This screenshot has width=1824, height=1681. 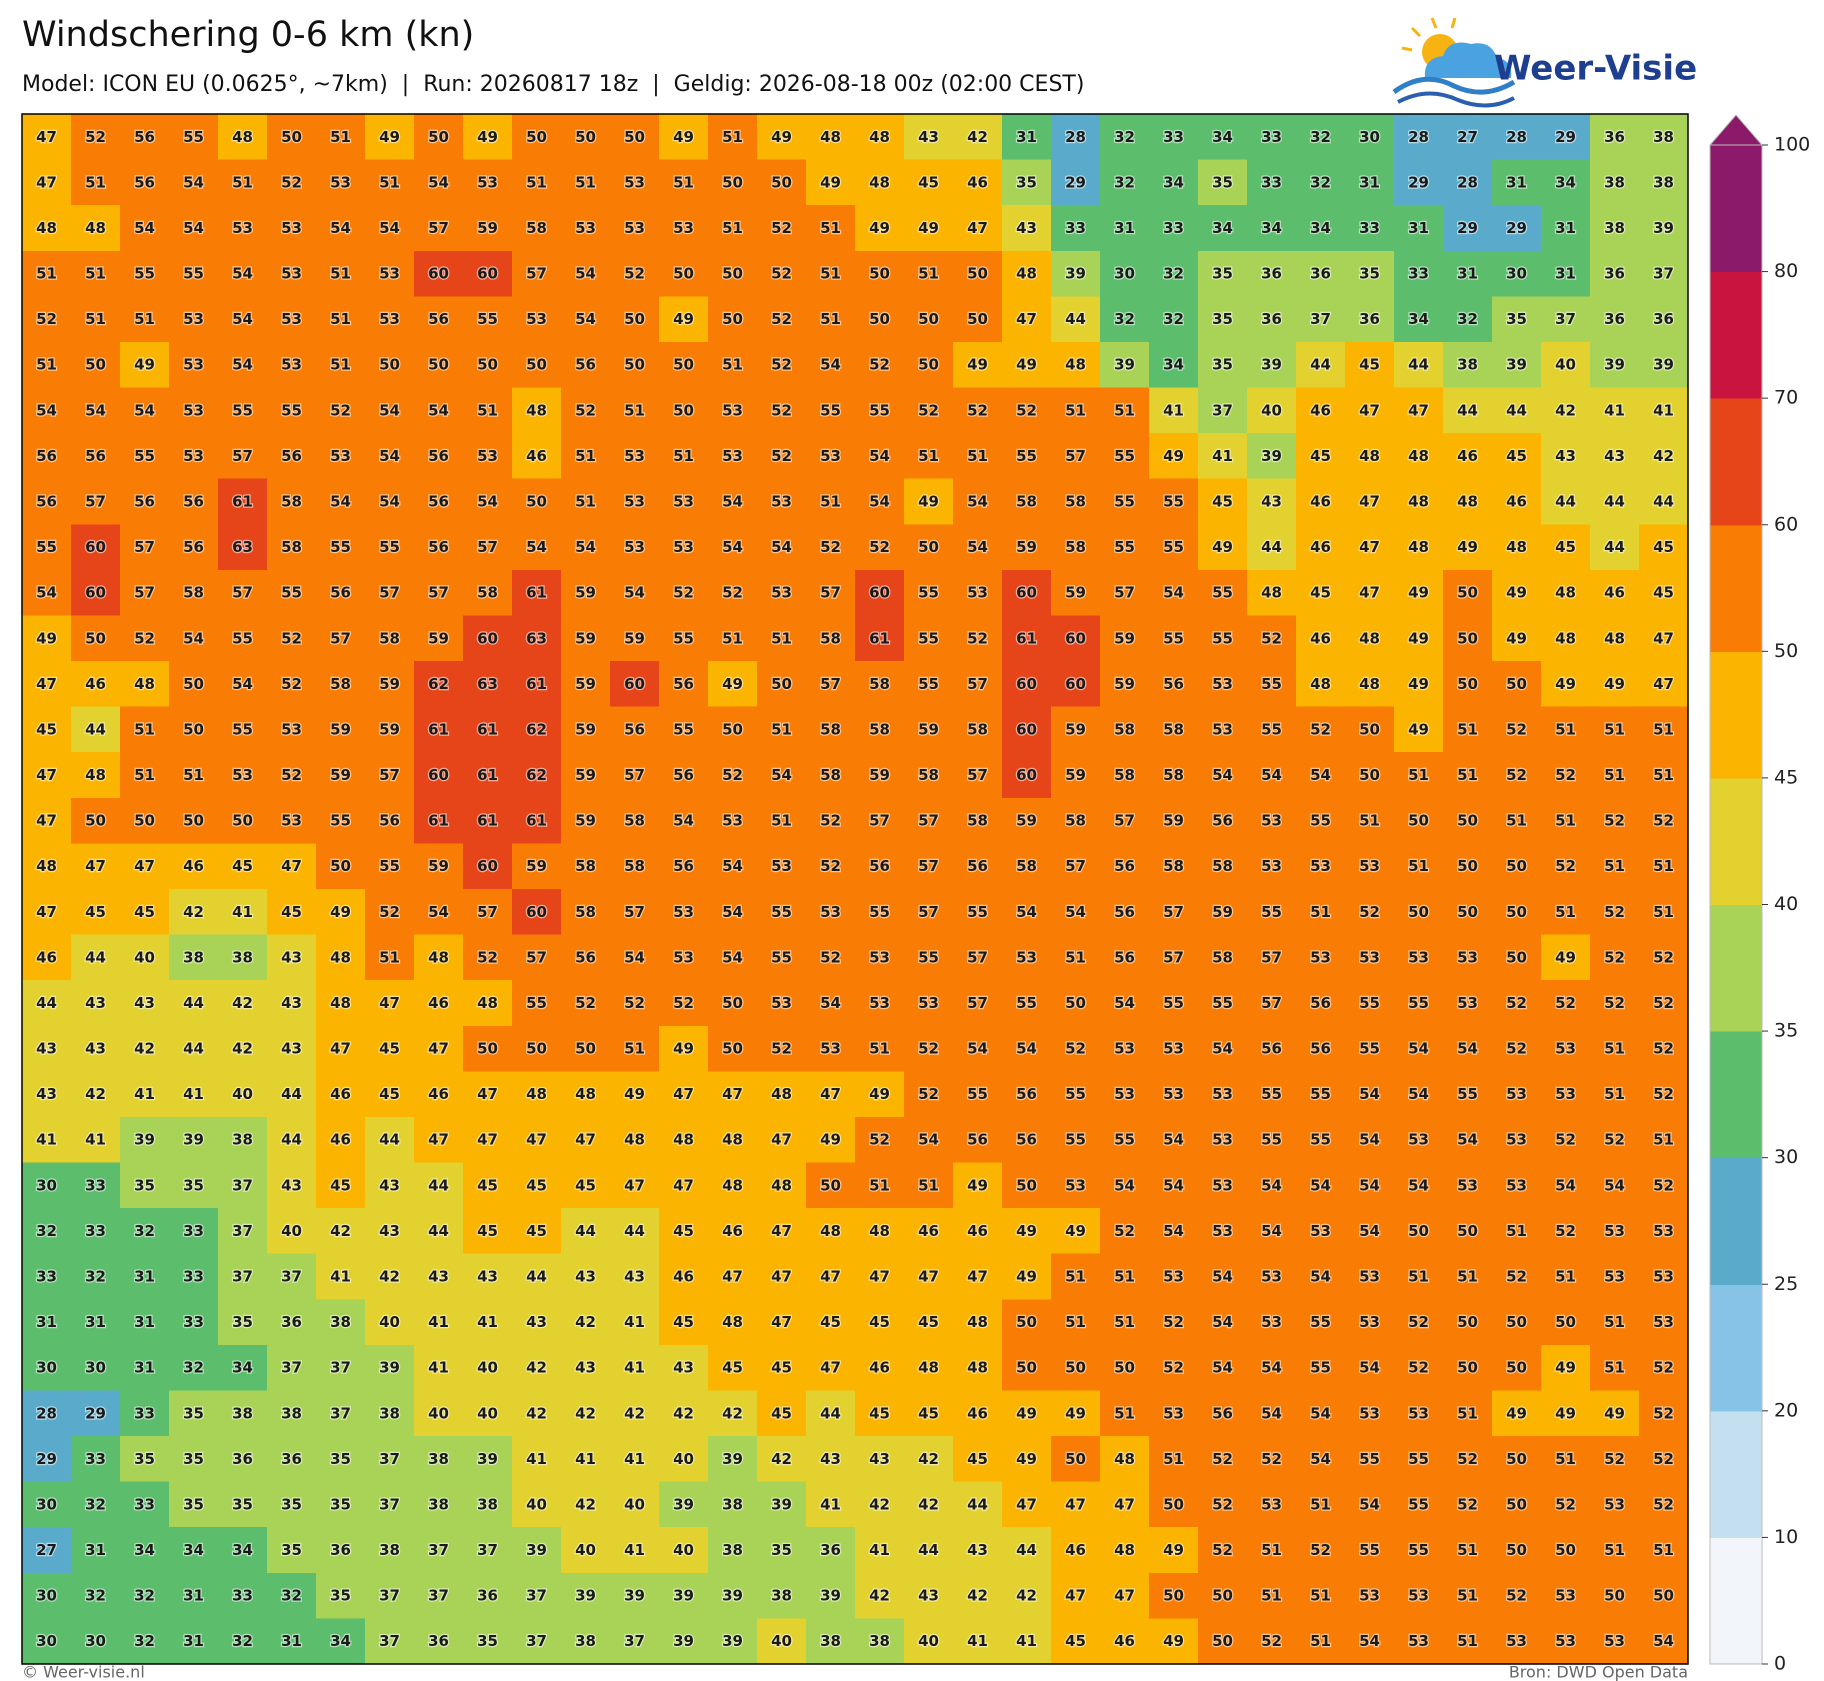 What do you see at coordinates (1222, 456) in the screenshot?
I see `cell-value: 41` at bounding box center [1222, 456].